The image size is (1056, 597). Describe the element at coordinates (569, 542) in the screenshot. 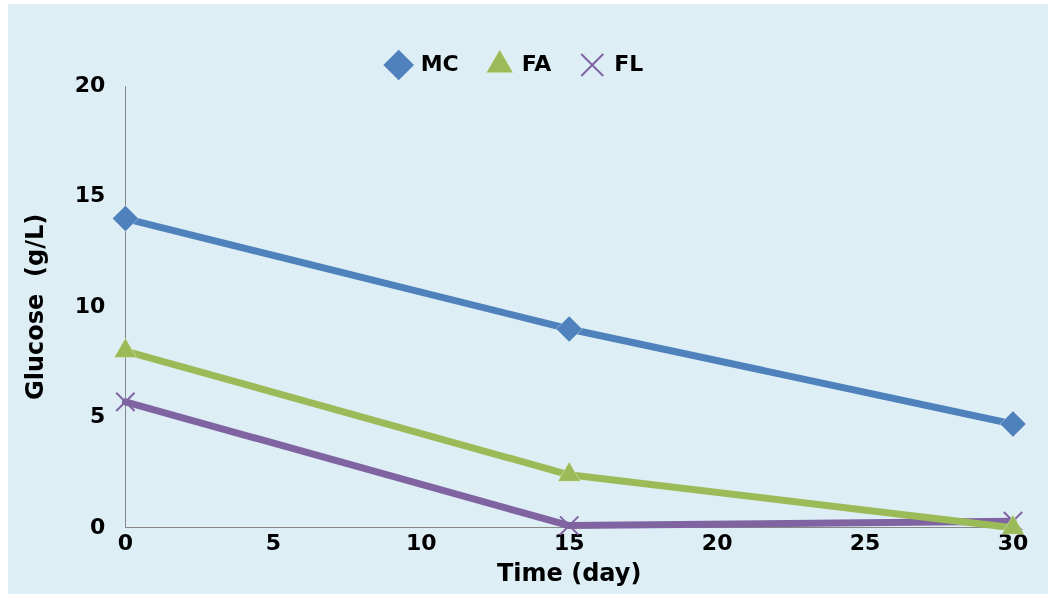

I see `x-tick-label: 15` at that location.